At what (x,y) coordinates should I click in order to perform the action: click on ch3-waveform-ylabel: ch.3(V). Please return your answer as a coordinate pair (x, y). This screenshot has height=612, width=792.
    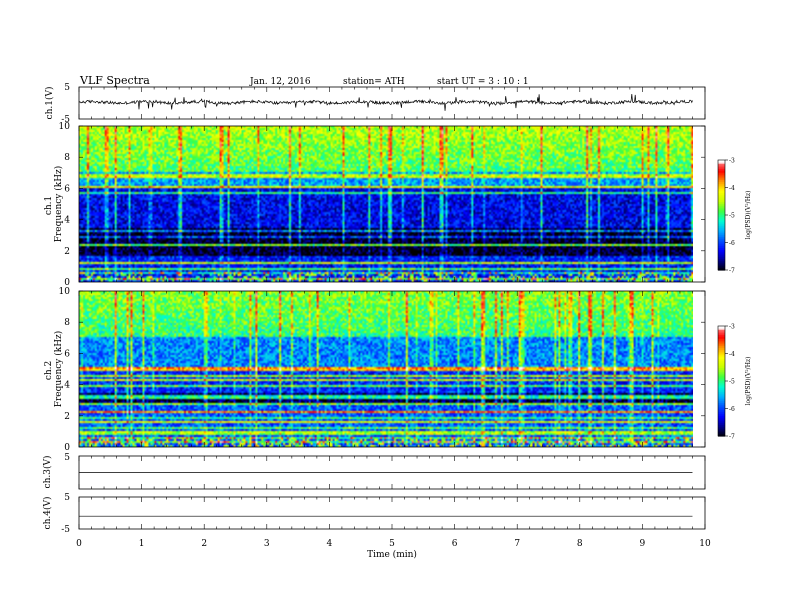
    Looking at the image, I should click on (47, 472).